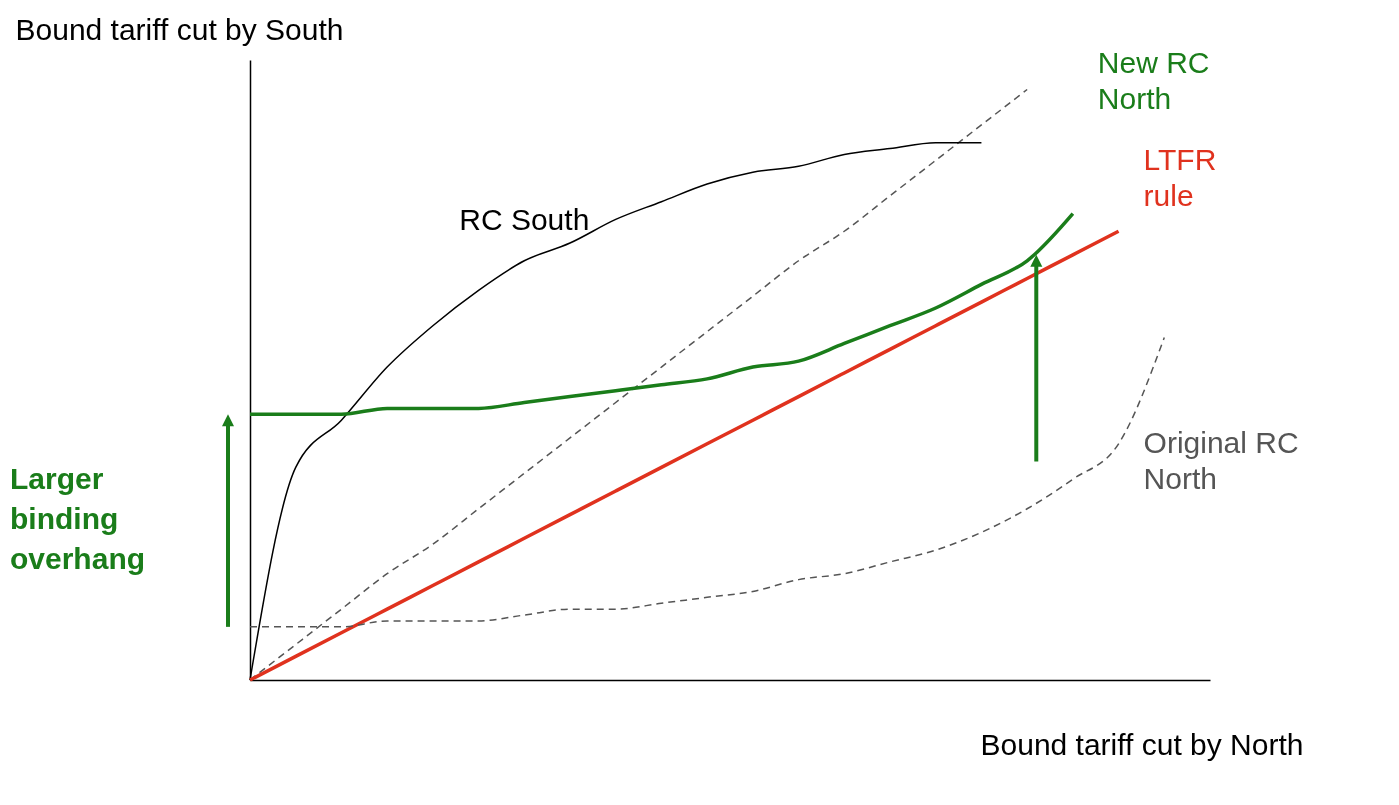 The height and width of the screenshot is (805, 1399). I want to click on y-axis-title: Bound tariff cut by South, so click(179, 29).